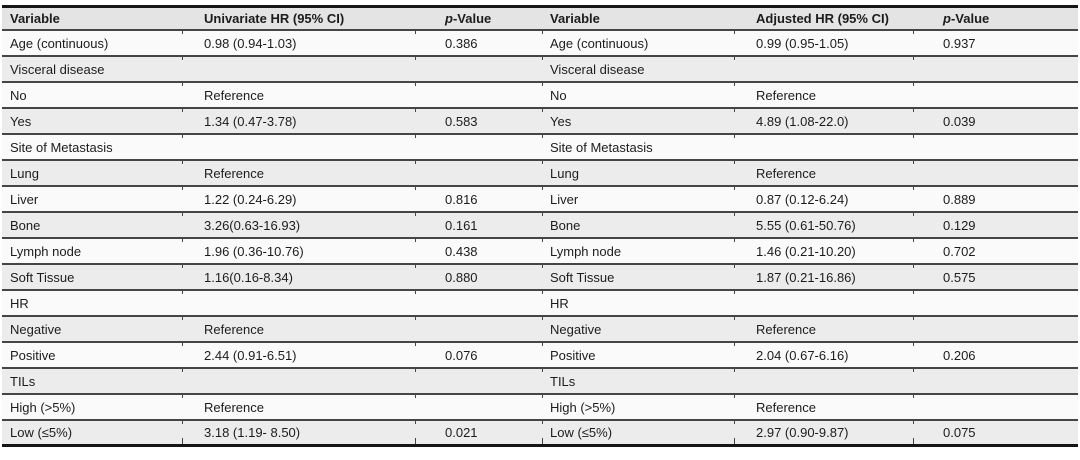 The image size is (1080, 460). What do you see at coordinates (995, 226) in the screenshot?
I see `table-cell: 0.129` at bounding box center [995, 226].